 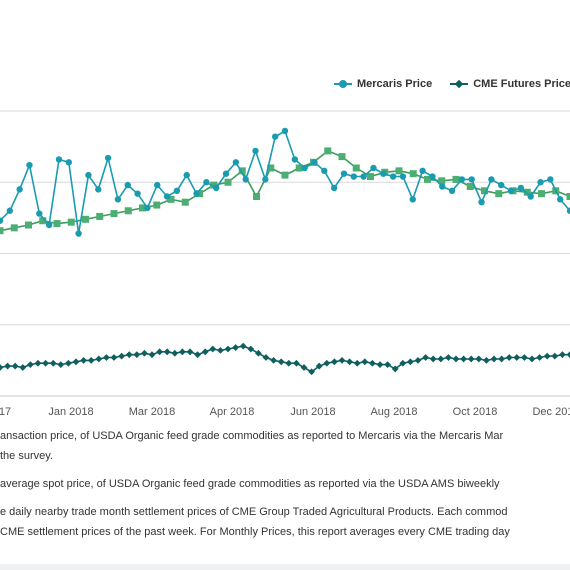 What do you see at coordinates (393, 412) in the screenshot?
I see `x-tick-label-5: Aug 2018` at bounding box center [393, 412].